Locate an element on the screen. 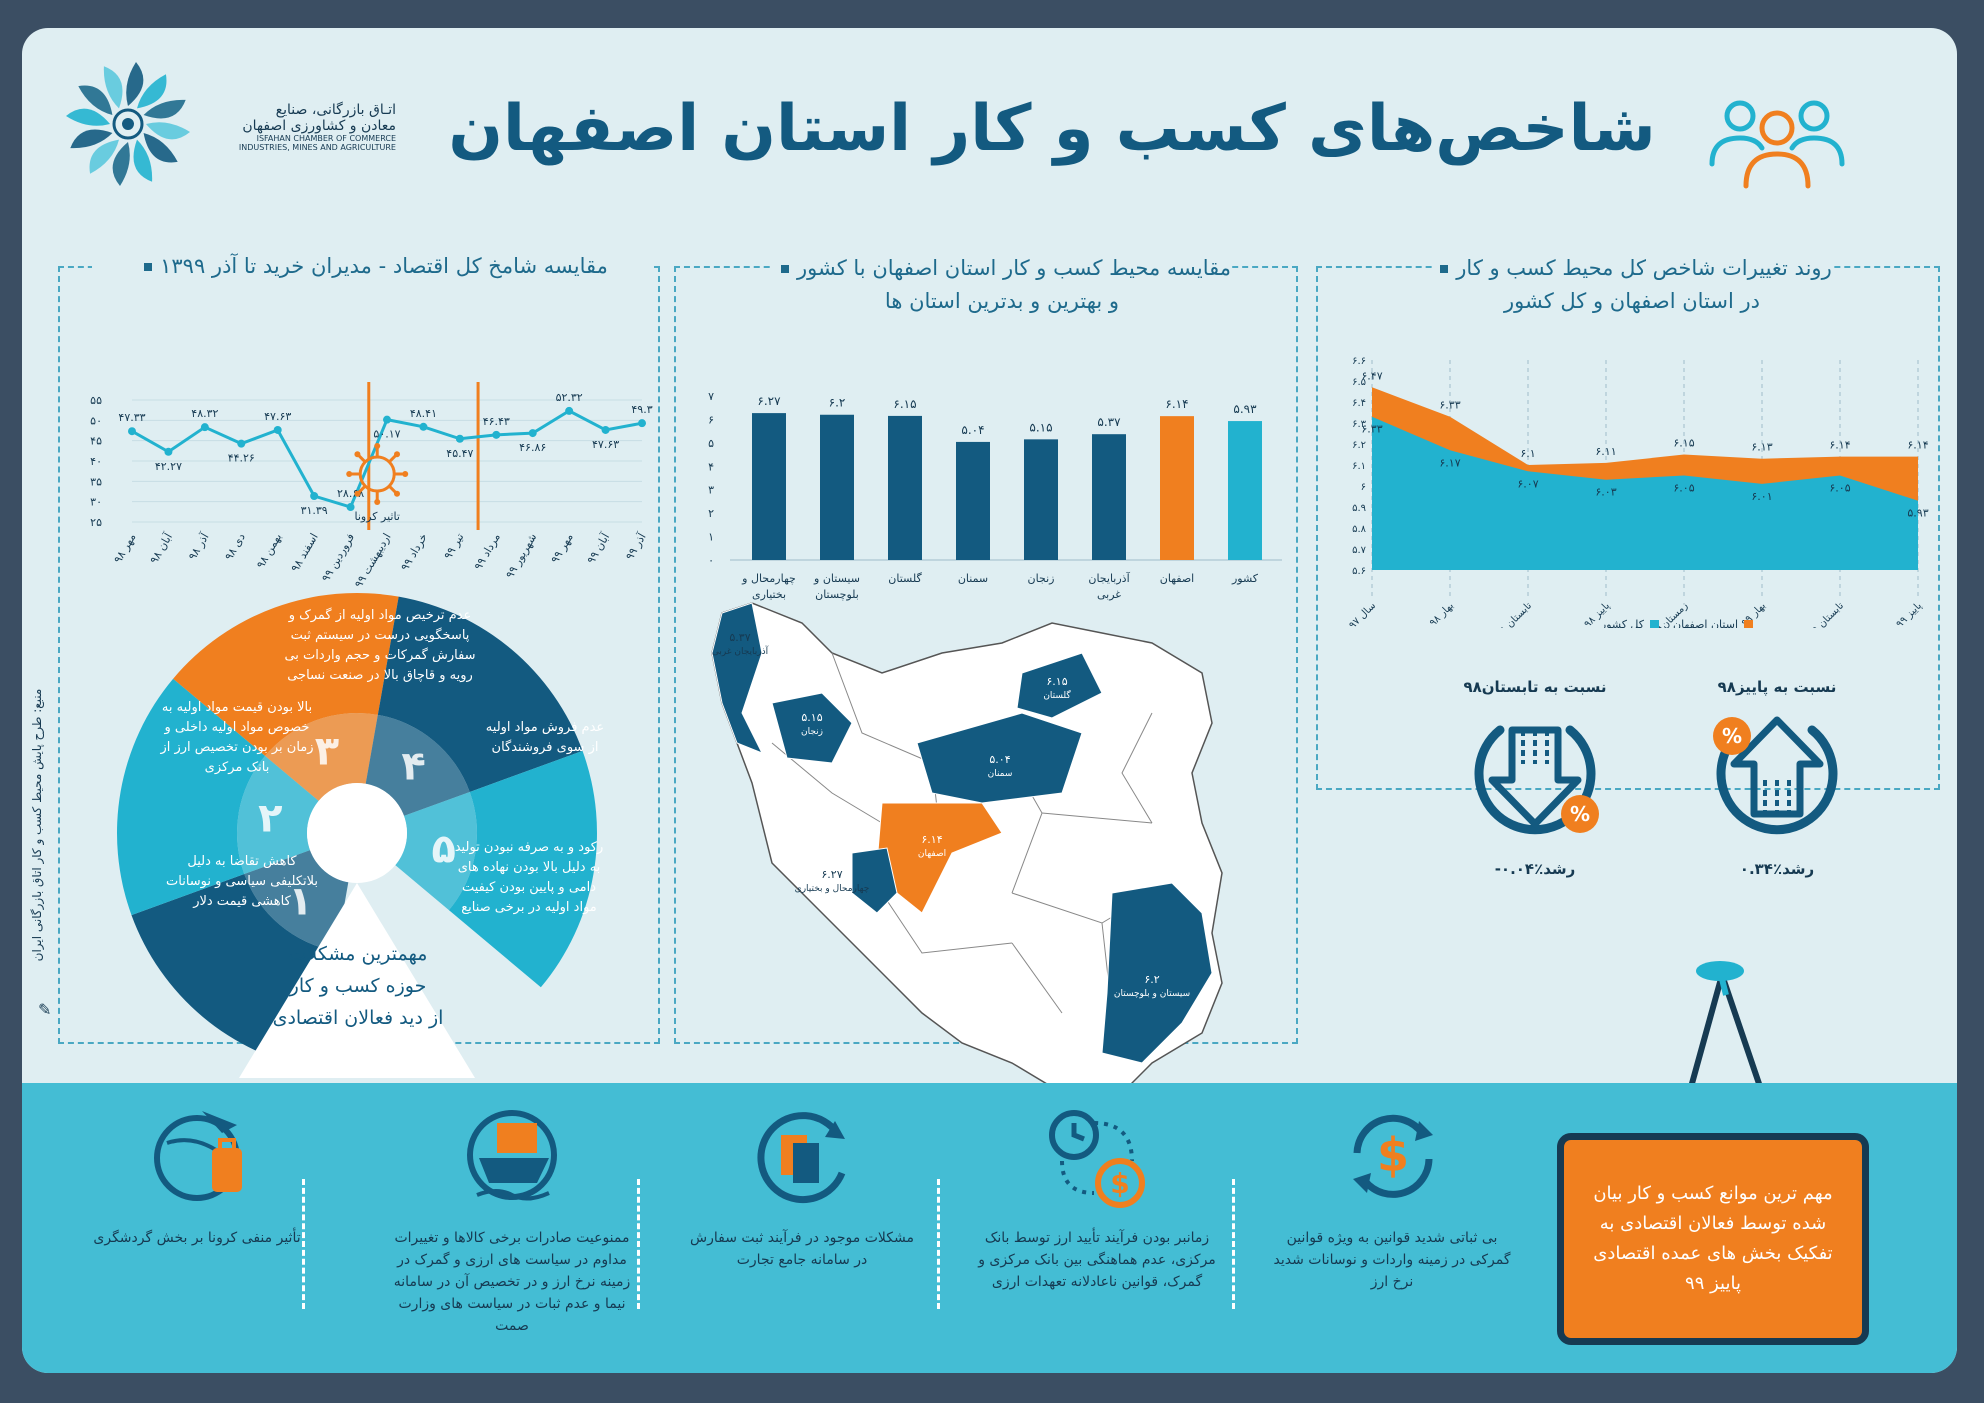  legend-swatch-country is located at coordinates (1654, 624).